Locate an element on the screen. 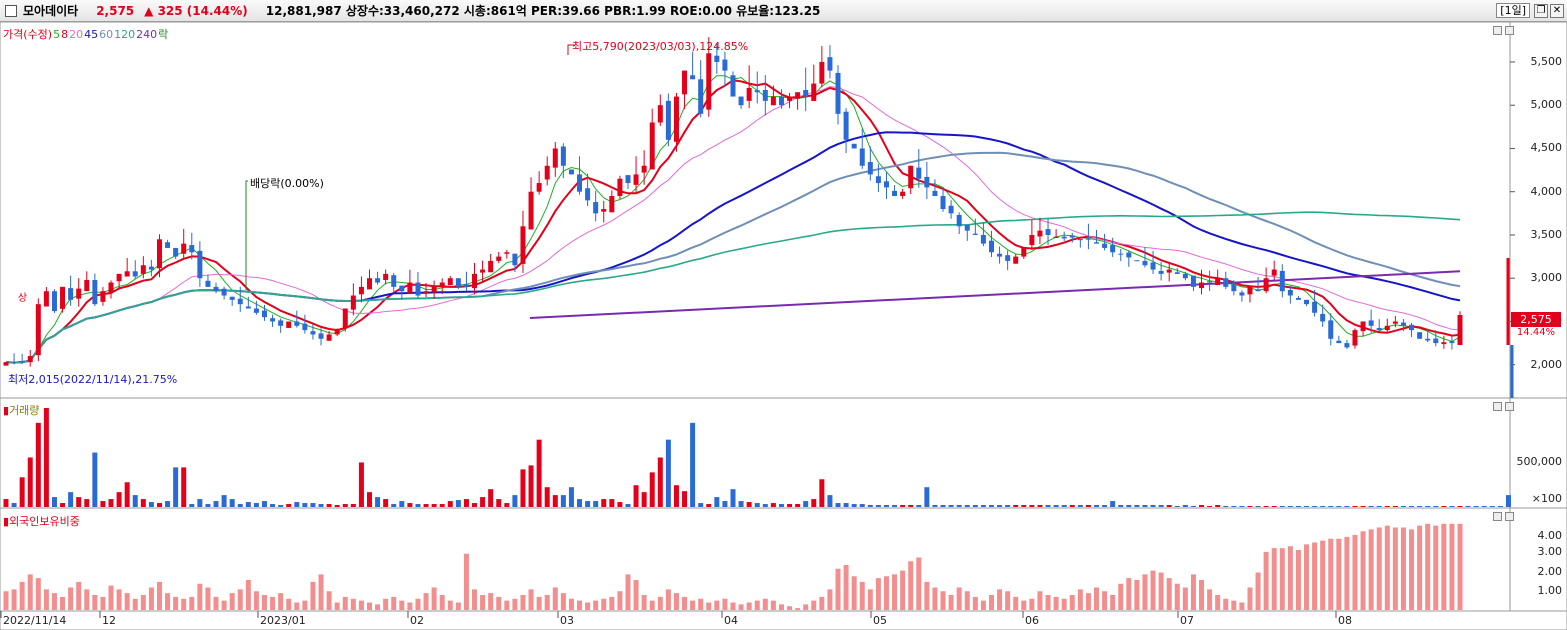 Image resolution: width=1567 pixels, height=630 pixels. legend-item: 60 is located at coordinates (106, 34).